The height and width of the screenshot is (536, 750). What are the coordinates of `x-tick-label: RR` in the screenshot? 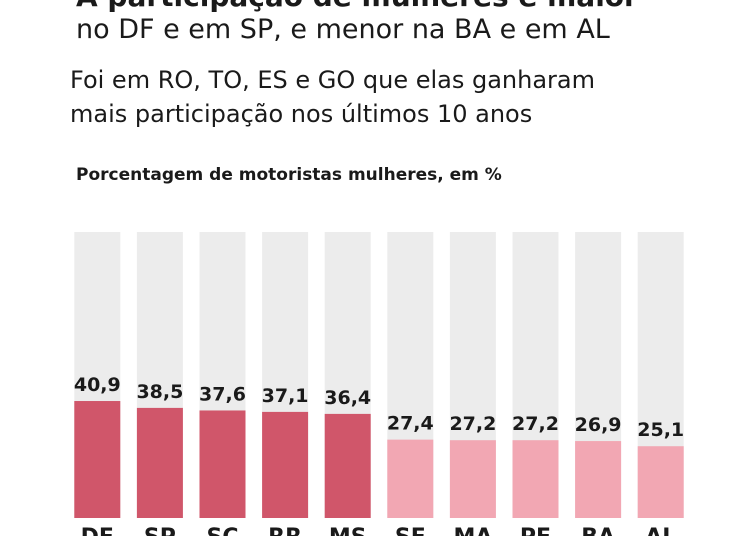 It's located at (285, 530).